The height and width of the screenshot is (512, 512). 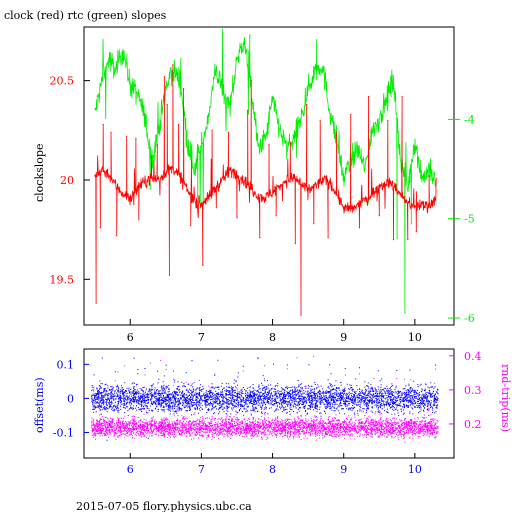 What do you see at coordinates (201, 469) in the screenshot?
I see `offset-x-tick-label: 7` at bounding box center [201, 469].